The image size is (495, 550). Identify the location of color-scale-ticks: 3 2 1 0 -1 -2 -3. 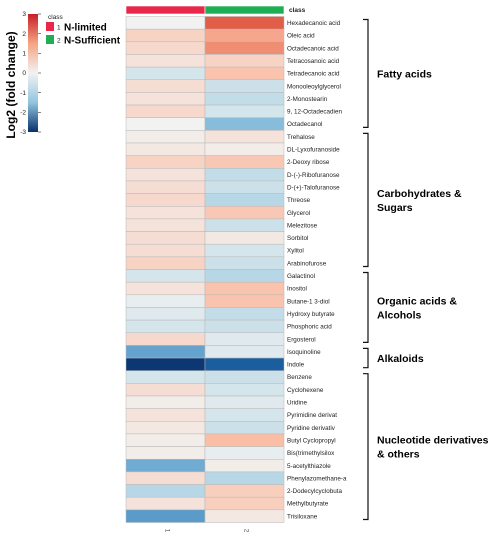
(30, 73).